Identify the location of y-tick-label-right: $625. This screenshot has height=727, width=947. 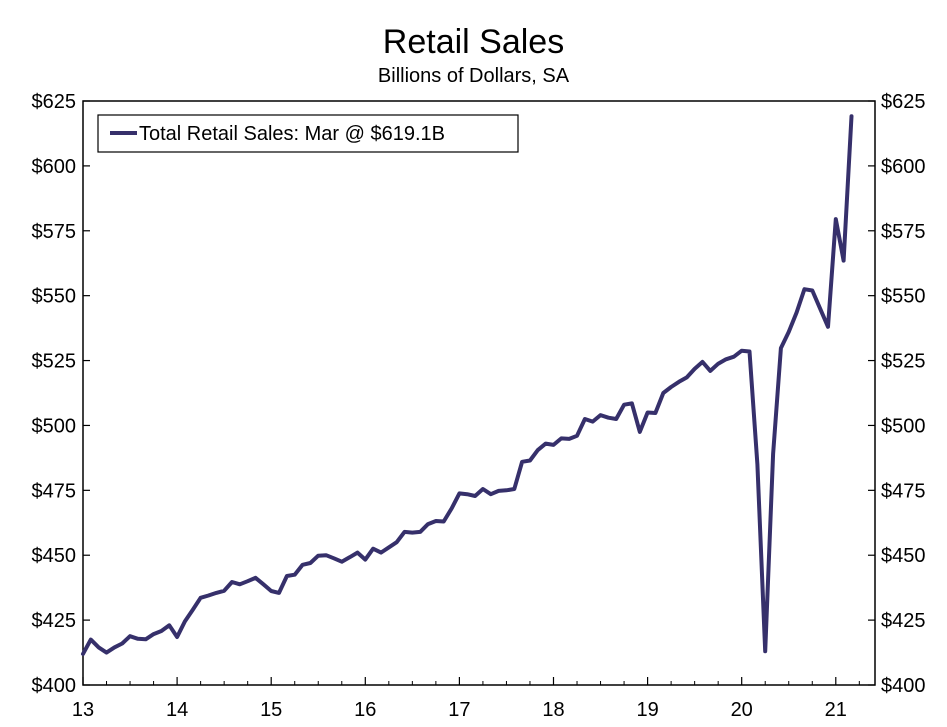
(903, 102).